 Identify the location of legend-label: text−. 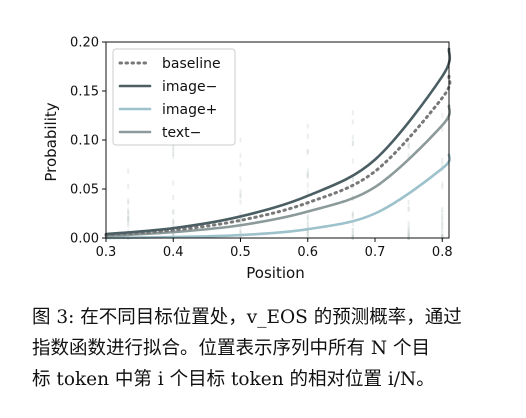
(181, 133).